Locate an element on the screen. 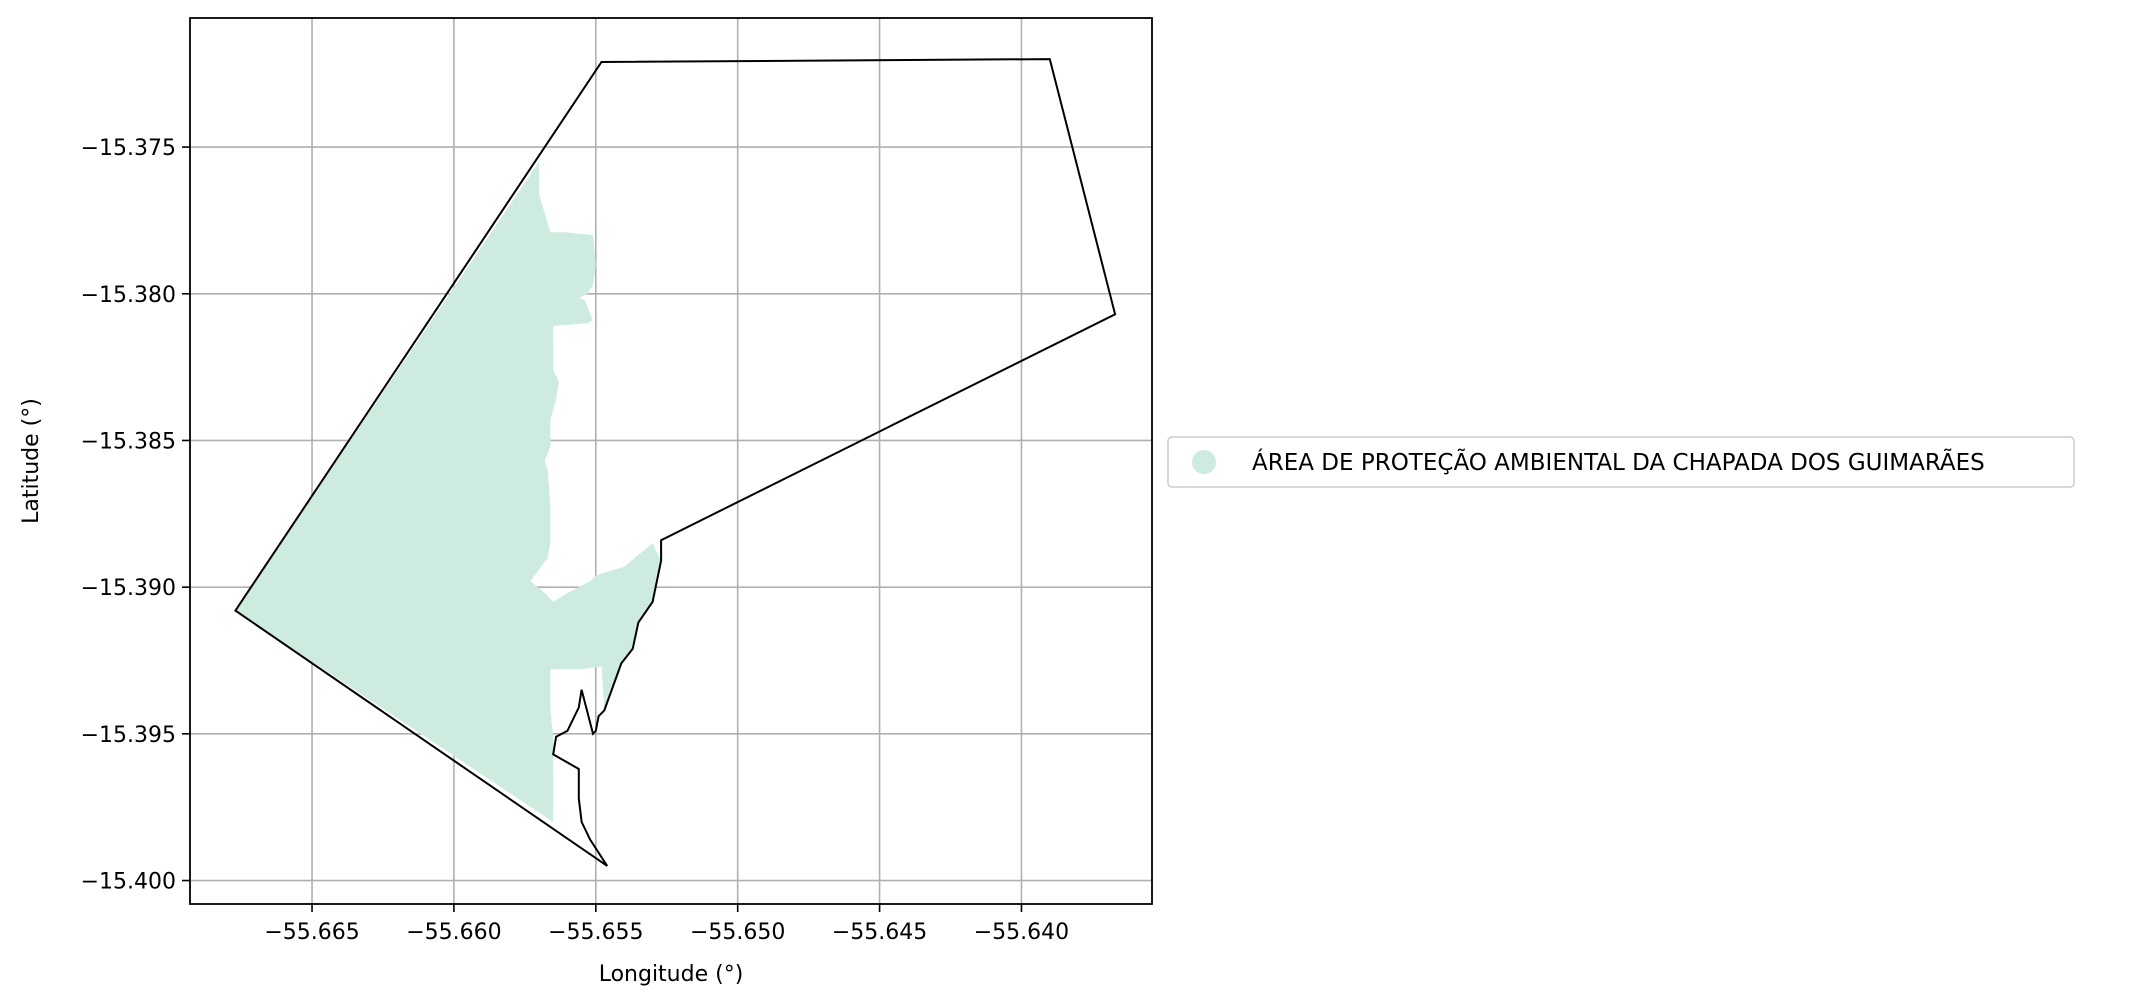 The height and width of the screenshot is (1006, 2131). y-tick-label: −15.395 is located at coordinates (128, 735).